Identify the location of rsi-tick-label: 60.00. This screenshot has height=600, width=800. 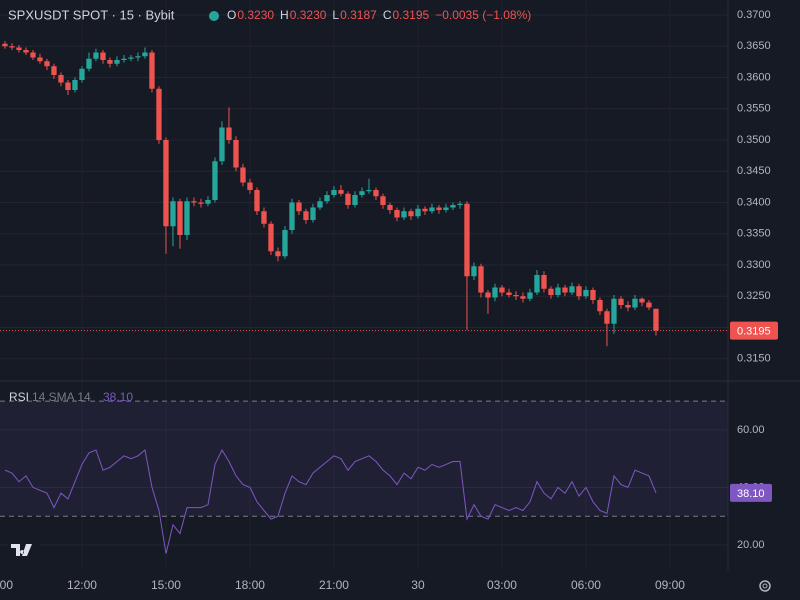
(751, 430).